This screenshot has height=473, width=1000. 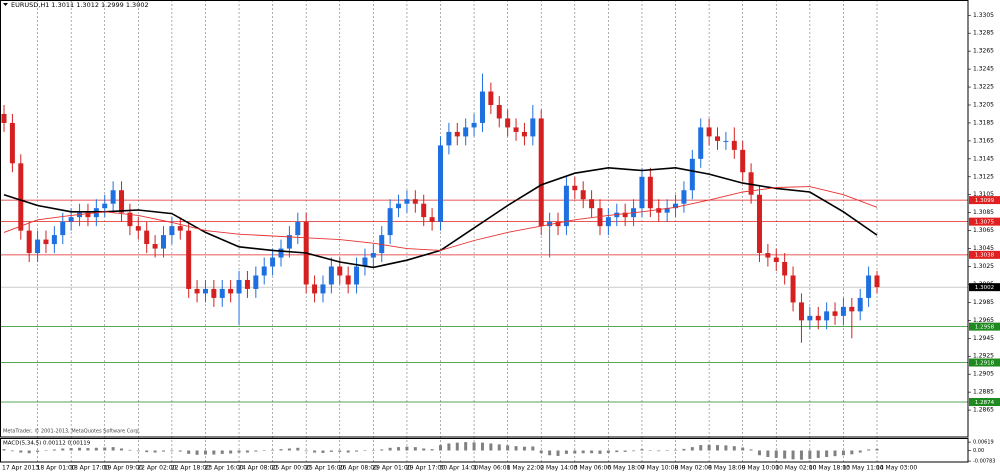 I want to click on y-tick-label: 1.3185, so click(x=983, y=122).